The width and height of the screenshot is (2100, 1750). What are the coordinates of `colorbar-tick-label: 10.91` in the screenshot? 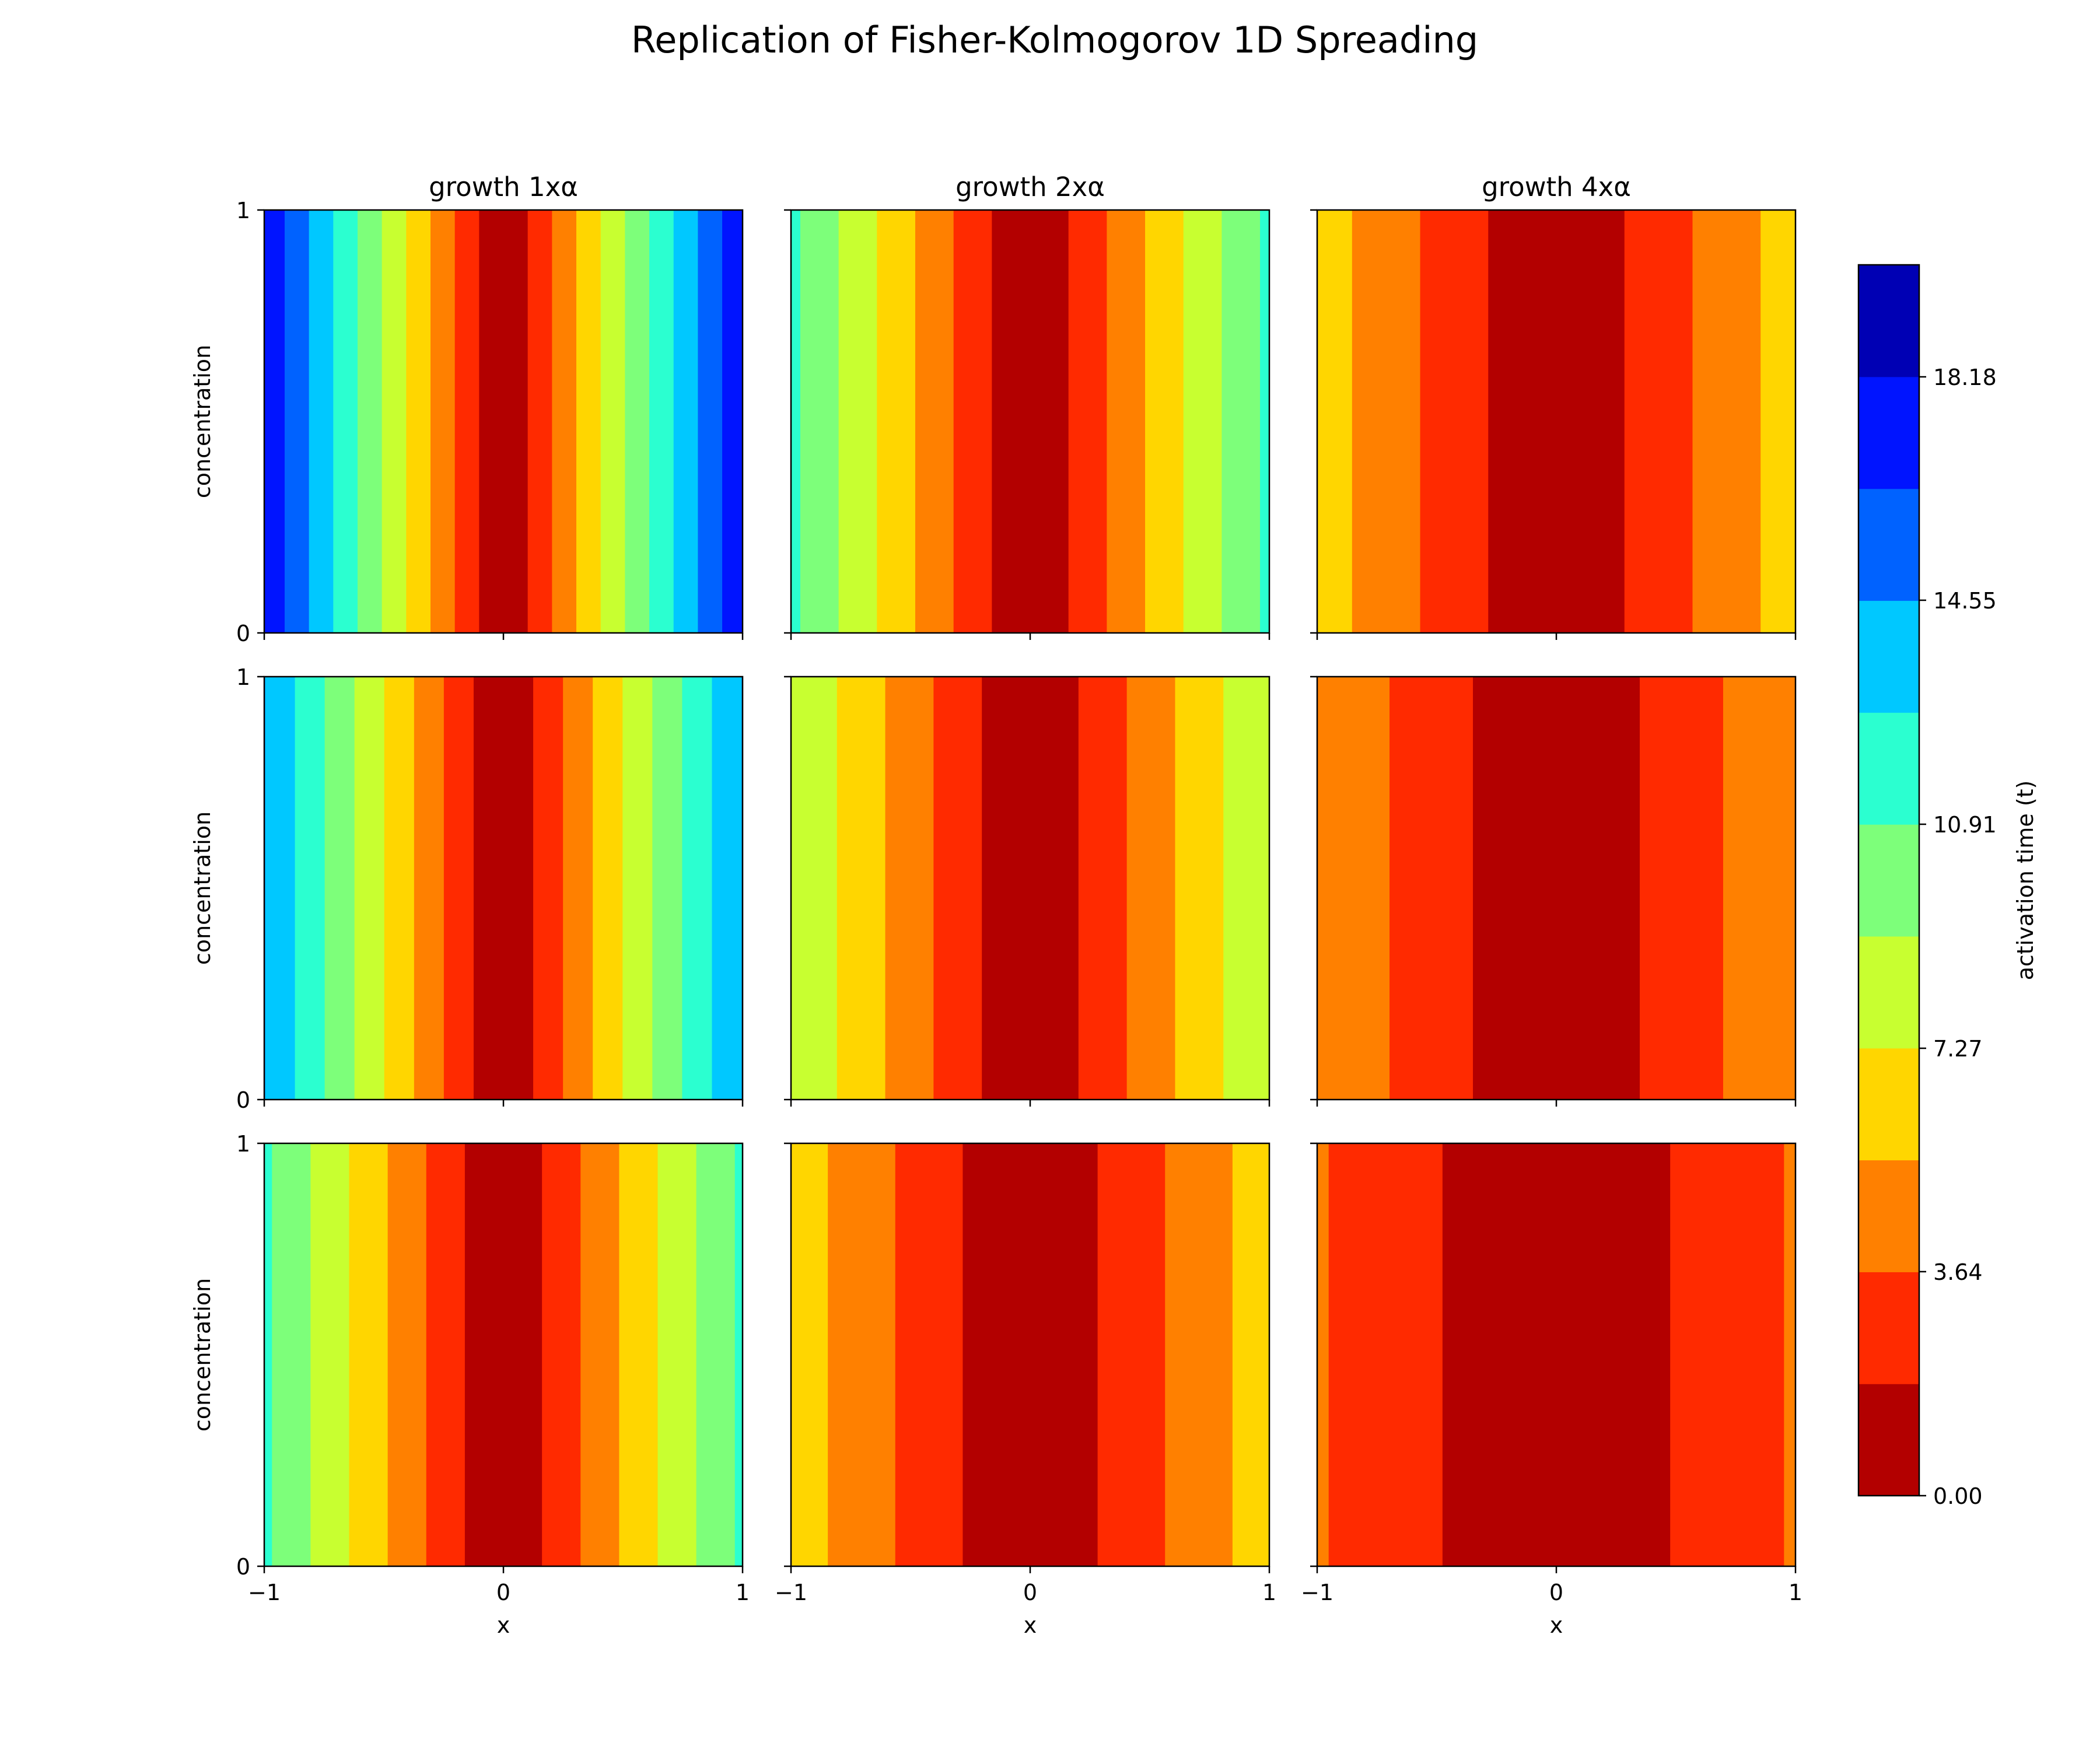 It's located at (1965, 825).